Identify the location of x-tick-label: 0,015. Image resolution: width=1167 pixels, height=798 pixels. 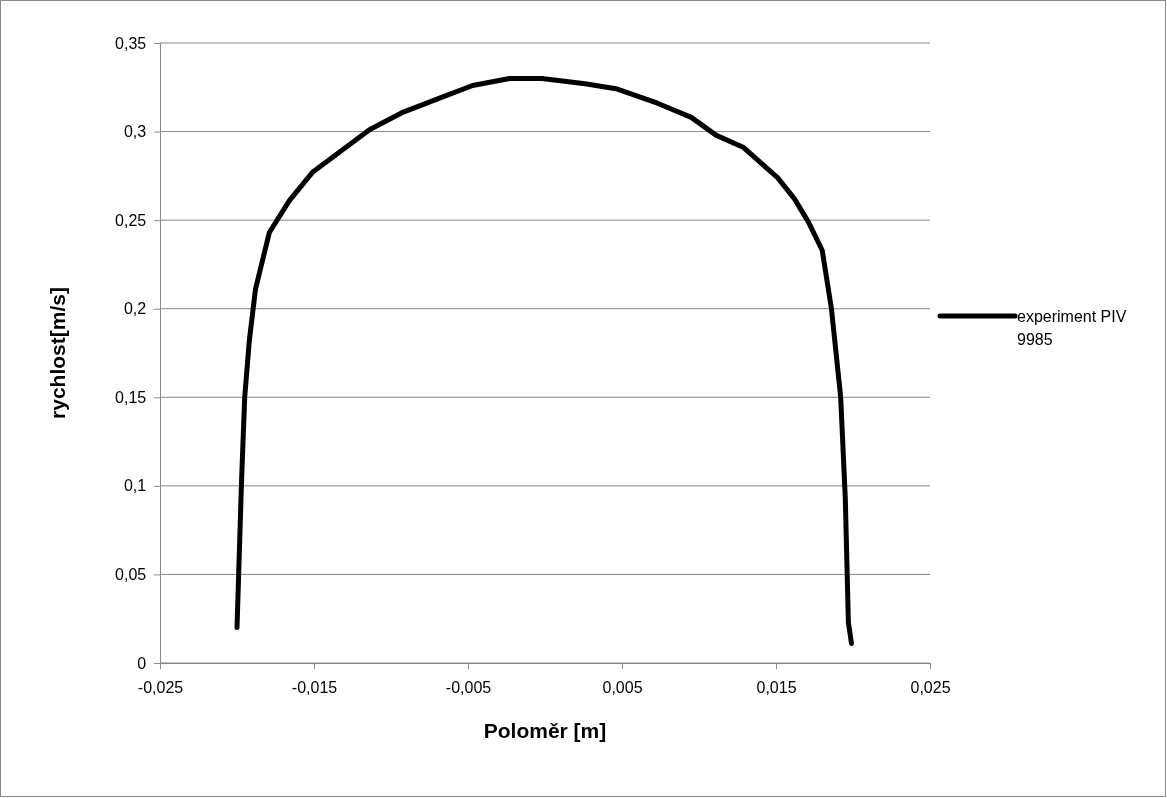
(776, 687).